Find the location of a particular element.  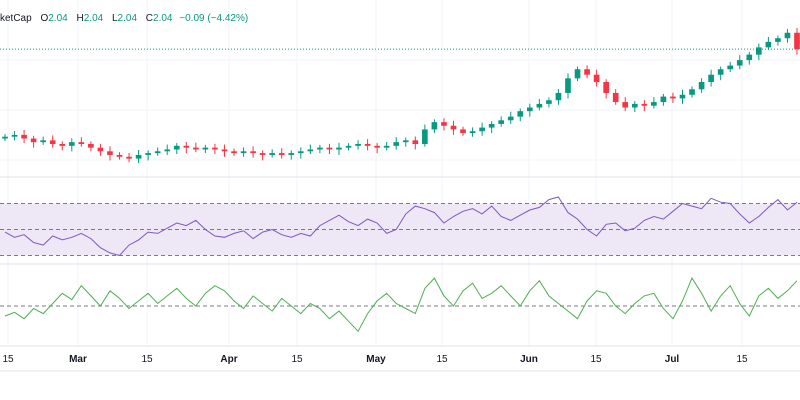

time-axis: 15 Mar 15 Apr 15 May 15 Jun 15 Jul 15 is located at coordinates (375, 359).